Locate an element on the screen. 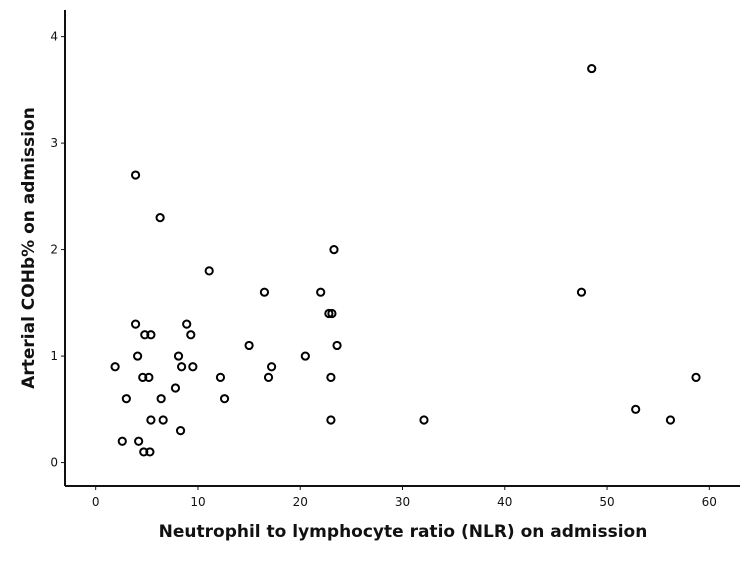 The image size is (750, 561). x-tick-label: 20 is located at coordinates (300, 502).